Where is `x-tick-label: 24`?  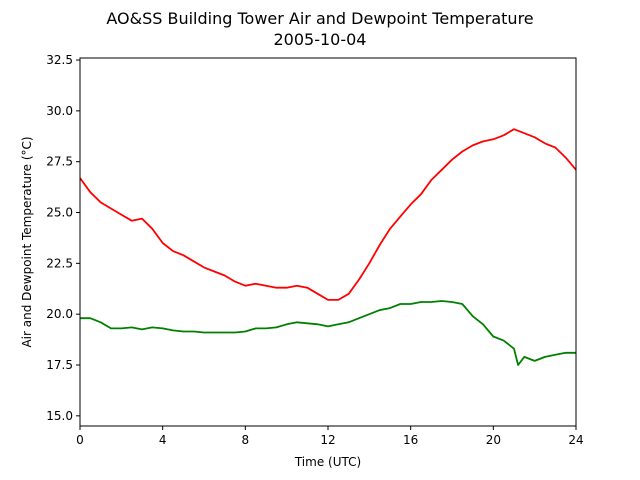
x-tick-label: 24 is located at coordinates (575, 440).